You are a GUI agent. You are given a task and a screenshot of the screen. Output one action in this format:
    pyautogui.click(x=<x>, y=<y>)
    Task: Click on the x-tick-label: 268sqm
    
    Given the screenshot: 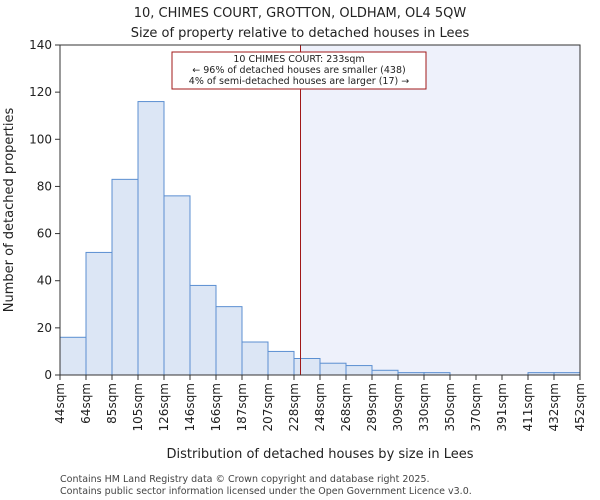 What is the action you would take?
    pyautogui.click(x=346, y=407)
    